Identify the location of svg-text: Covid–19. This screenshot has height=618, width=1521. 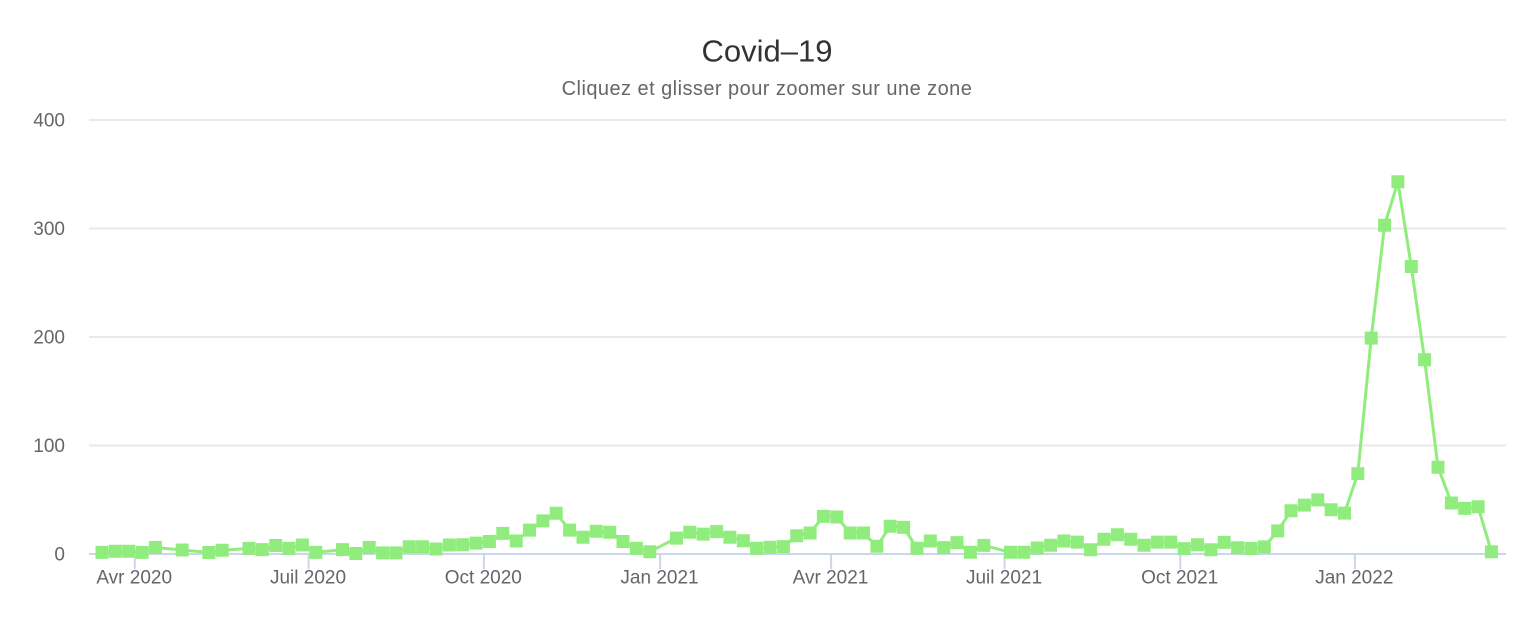
(767, 51).